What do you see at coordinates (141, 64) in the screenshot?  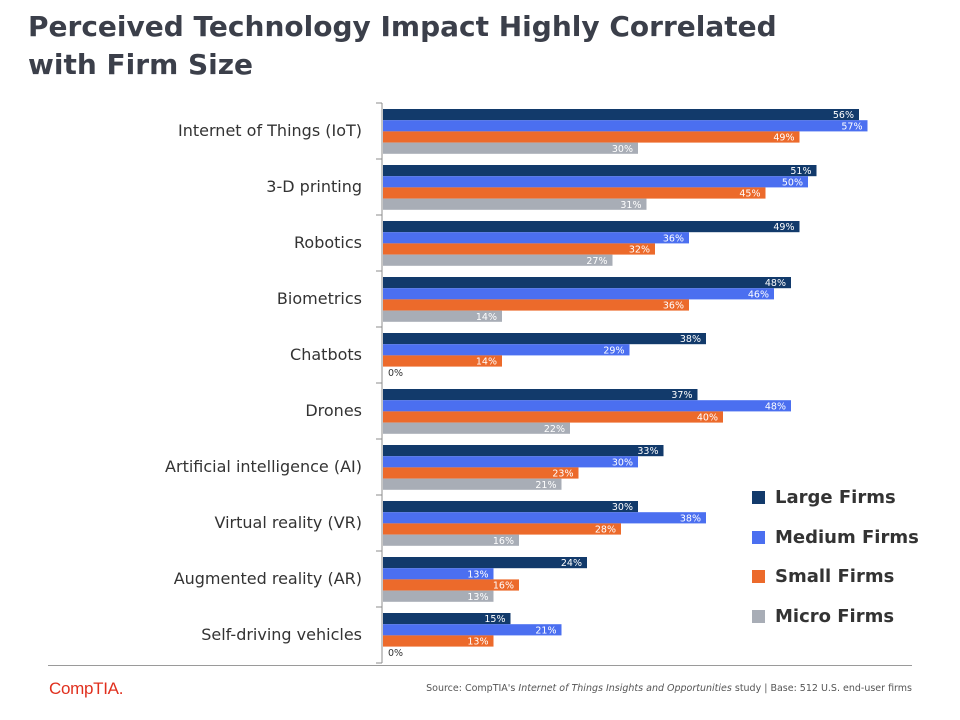 I see `title-line-2: with Firm Size` at bounding box center [141, 64].